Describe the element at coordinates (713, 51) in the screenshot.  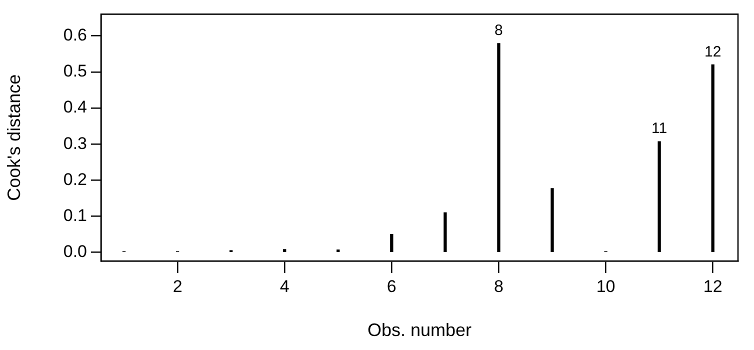
I see `annotation: 12` at that location.